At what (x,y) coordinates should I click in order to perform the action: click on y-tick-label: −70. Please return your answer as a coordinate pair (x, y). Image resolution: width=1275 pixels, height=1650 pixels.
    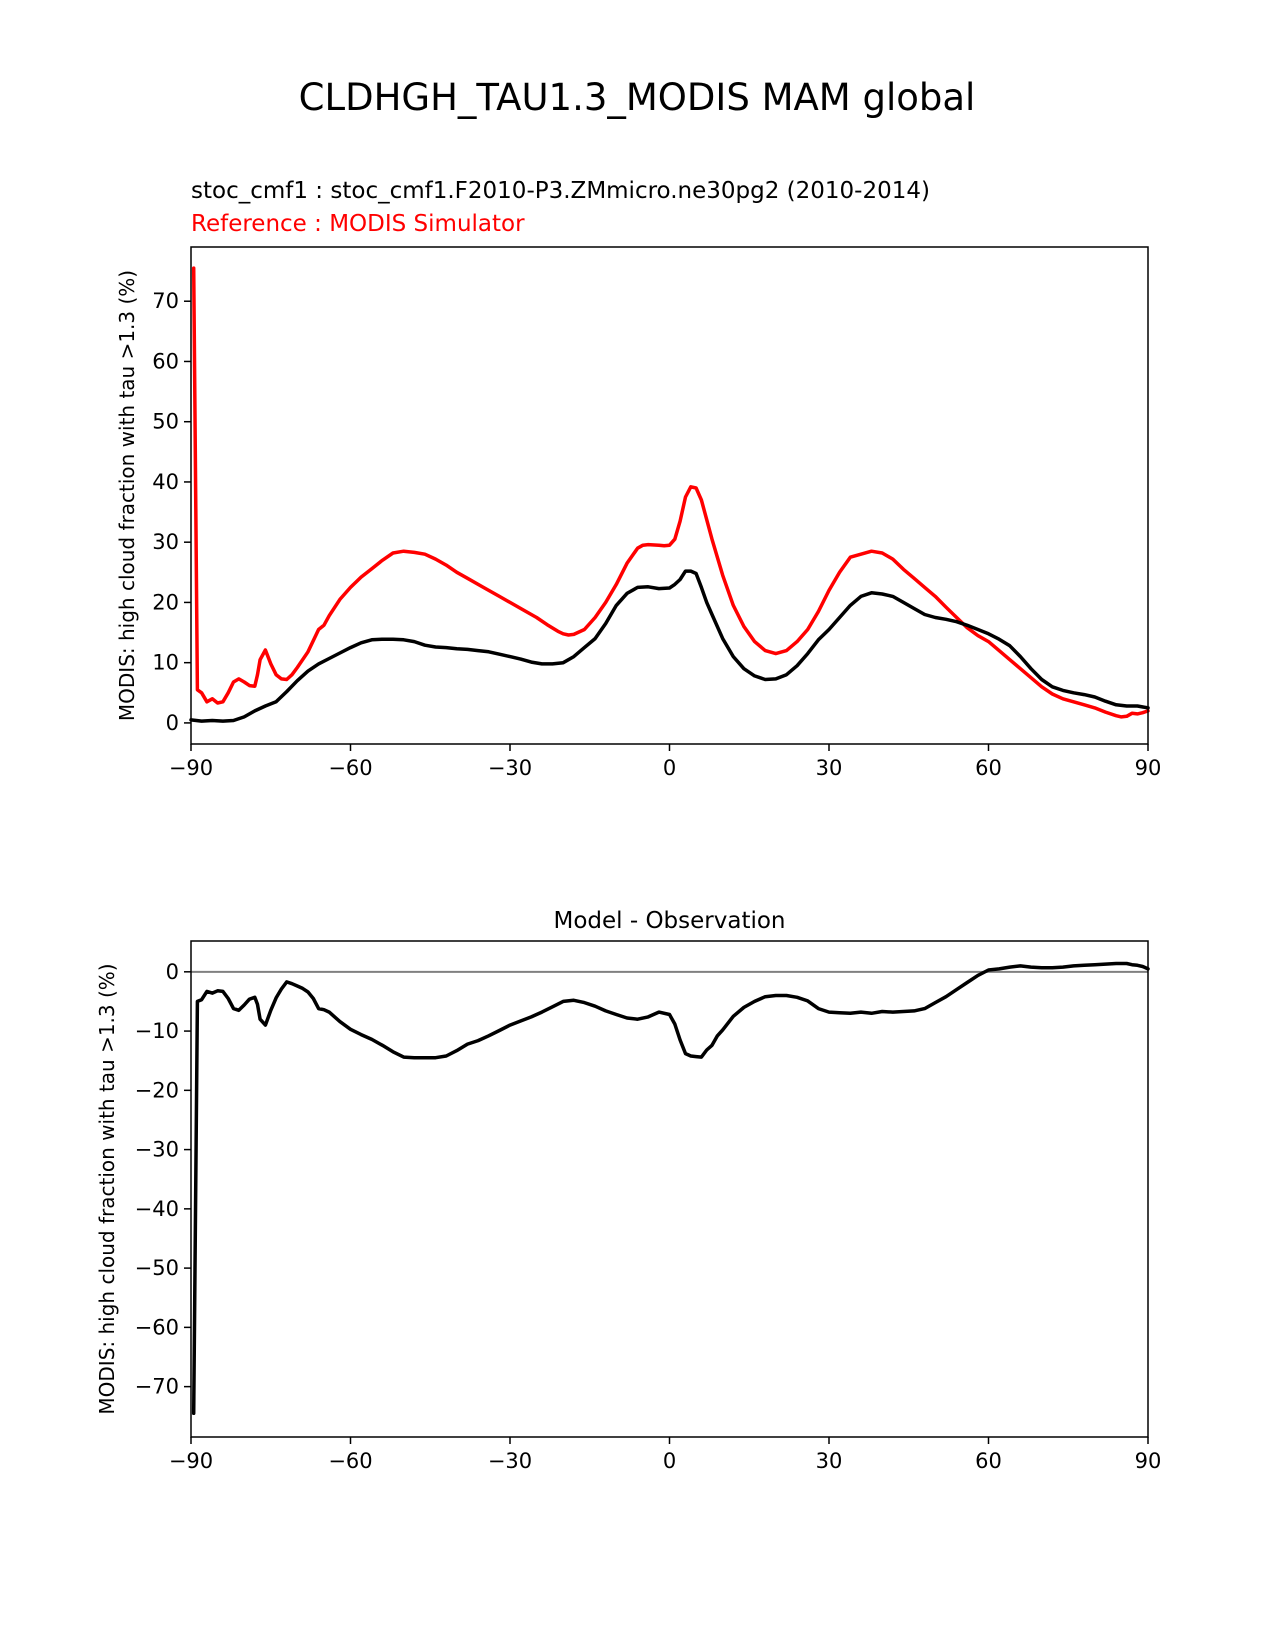
    Looking at the image, I should click on (157, 1387).